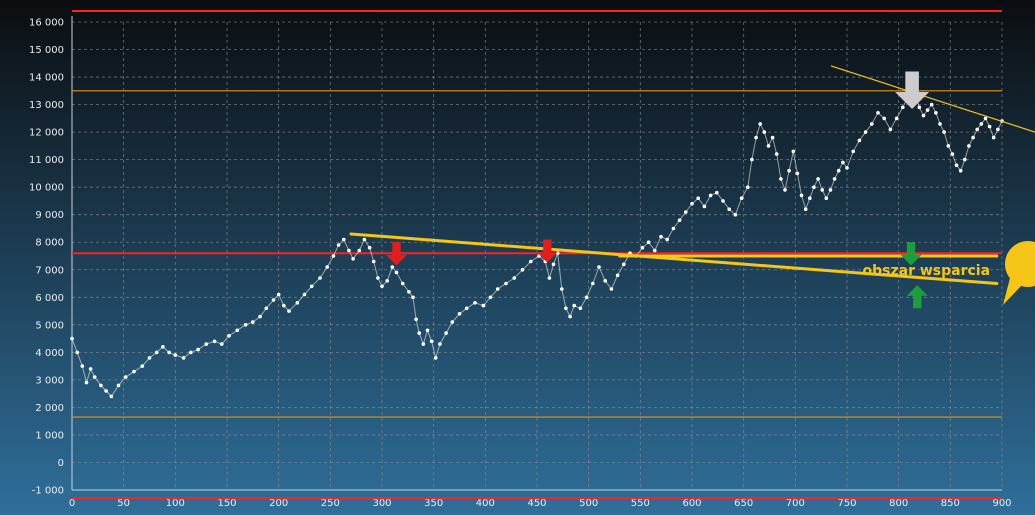 The width and height of the screenshot is (1035, 515). Describe the element at coordinates (49, 298) in the screenshot. I see `y-tick-label: 6 000` at that location.